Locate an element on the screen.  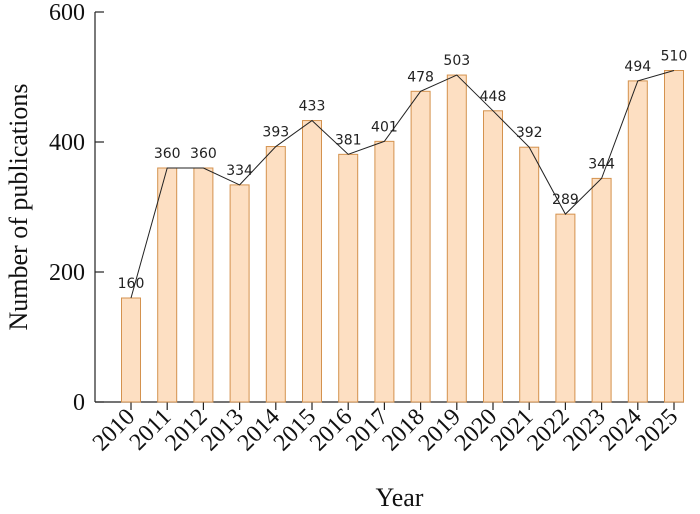
data-label: 448 is located at coordinates (493, 97).